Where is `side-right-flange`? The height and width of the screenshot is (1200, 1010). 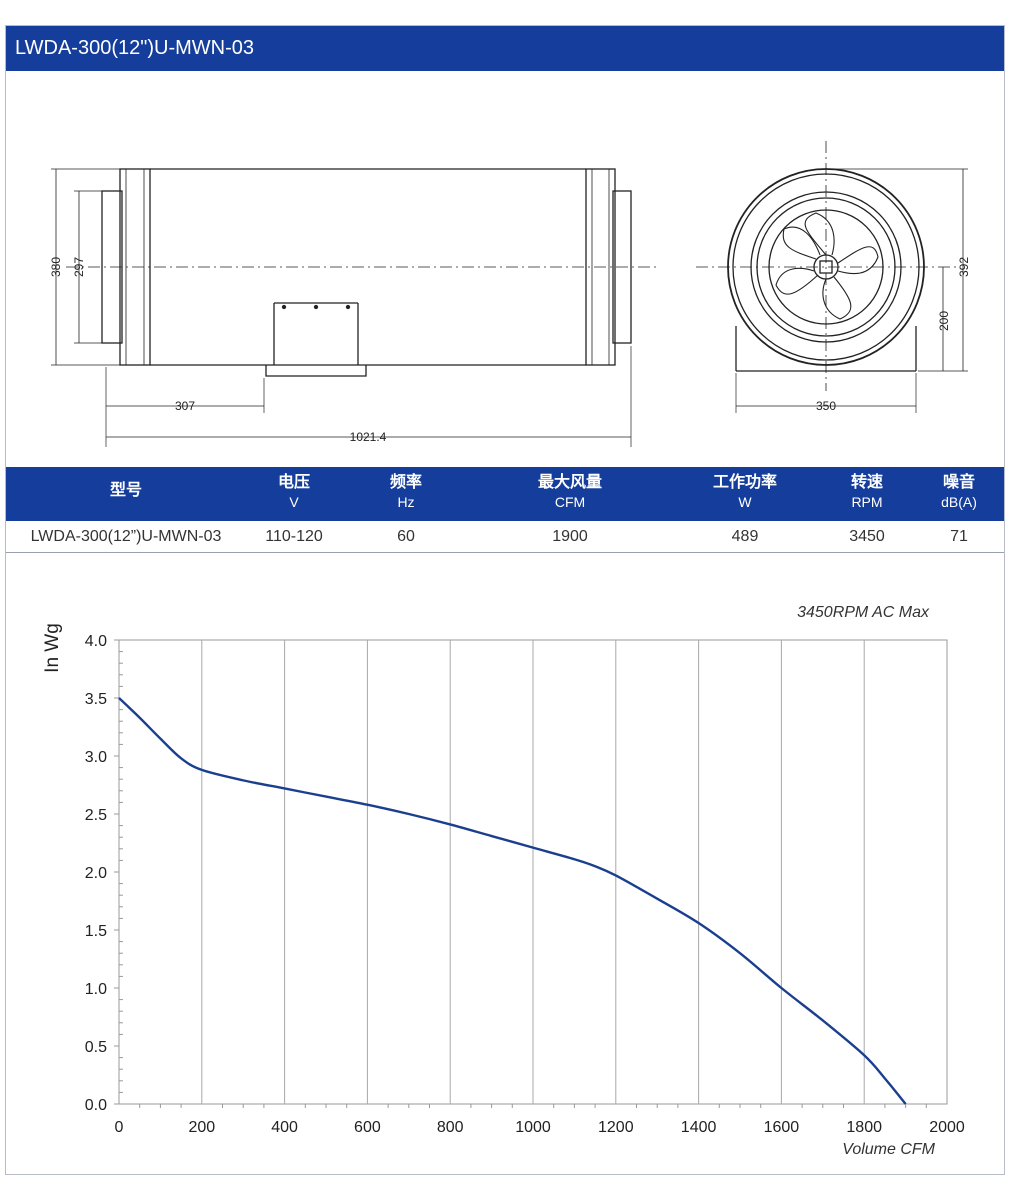
side-right-flange is located at coordinates (600, 267).